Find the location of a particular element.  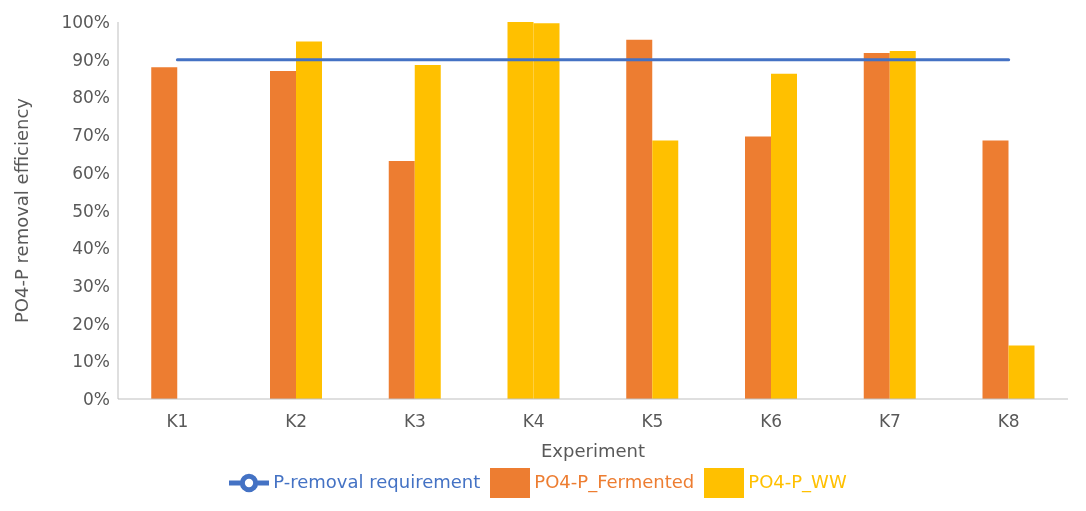

x-tick-label: K6 is located at coordinates (771, 421).